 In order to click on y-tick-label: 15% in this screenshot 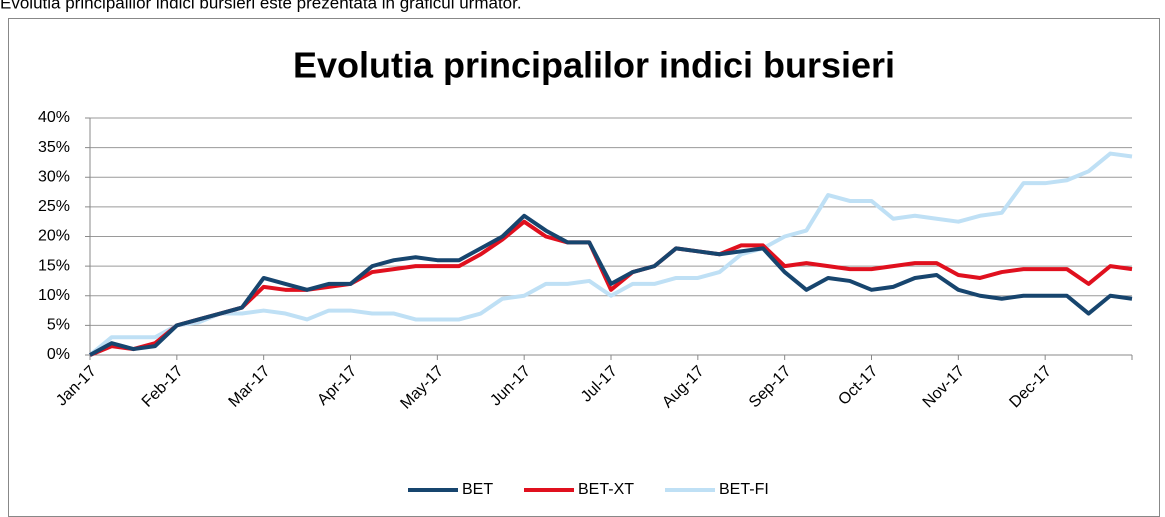, I will do `click(54, 265)`.